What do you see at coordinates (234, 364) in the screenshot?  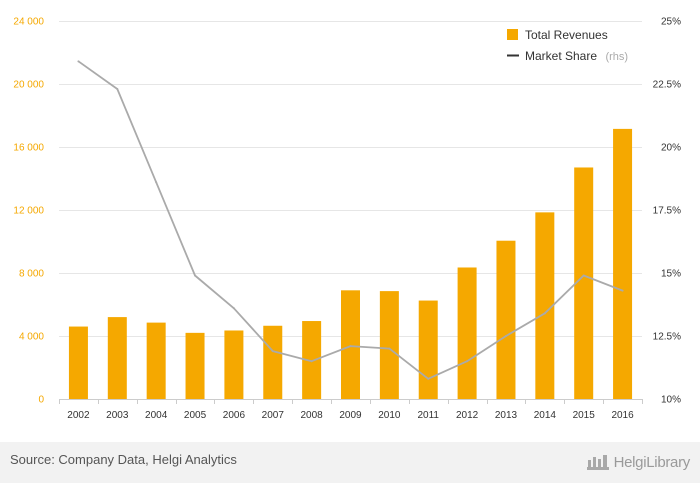 I see `bar-2006` at bounding box center [234, 364].